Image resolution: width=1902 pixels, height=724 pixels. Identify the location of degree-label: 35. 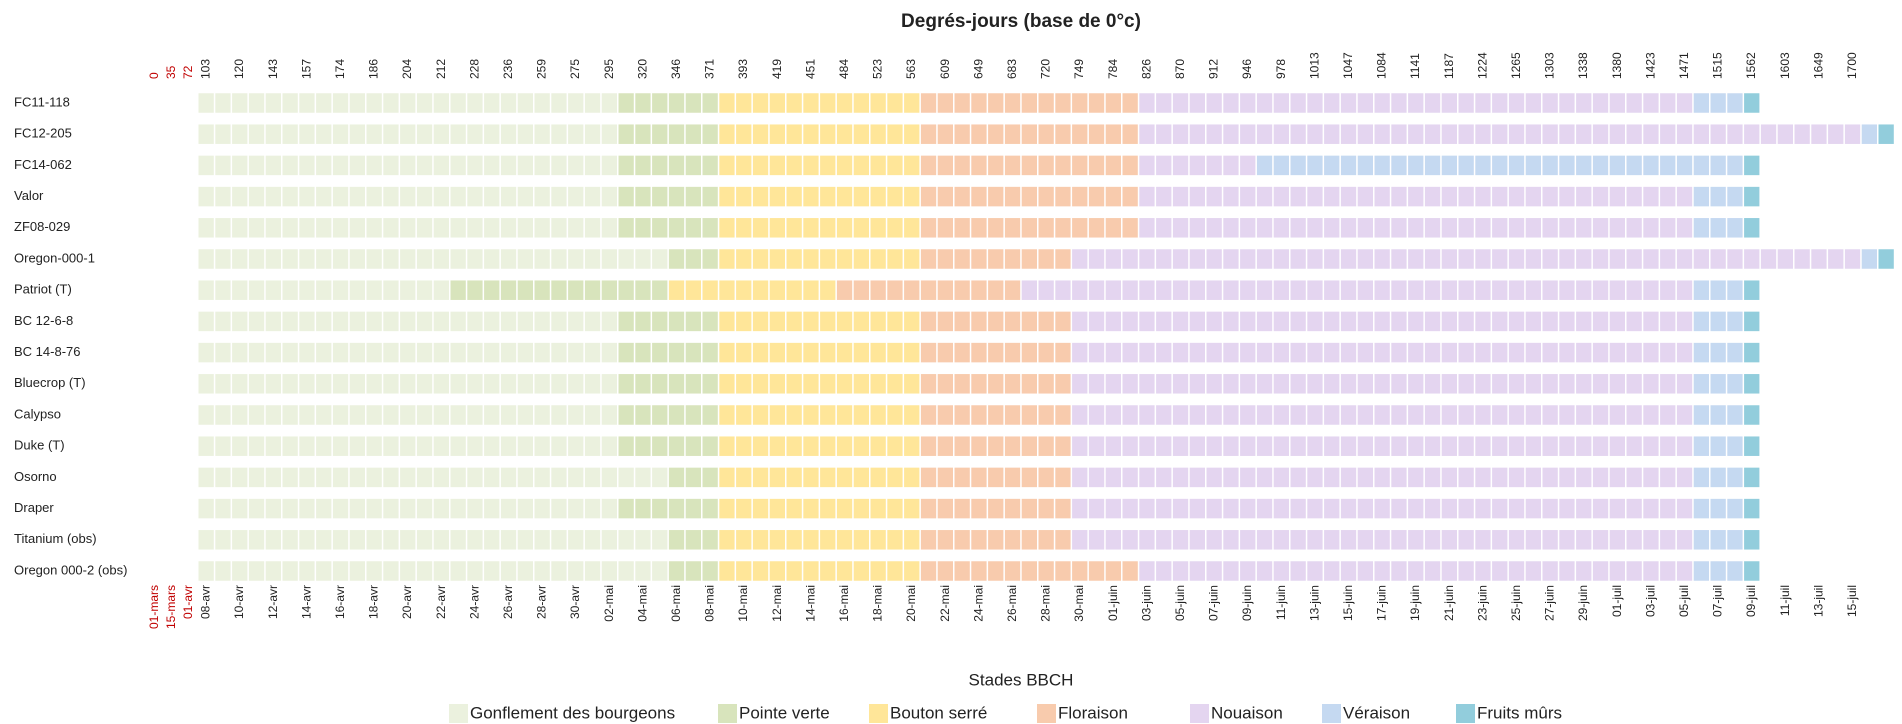
(171, 72).